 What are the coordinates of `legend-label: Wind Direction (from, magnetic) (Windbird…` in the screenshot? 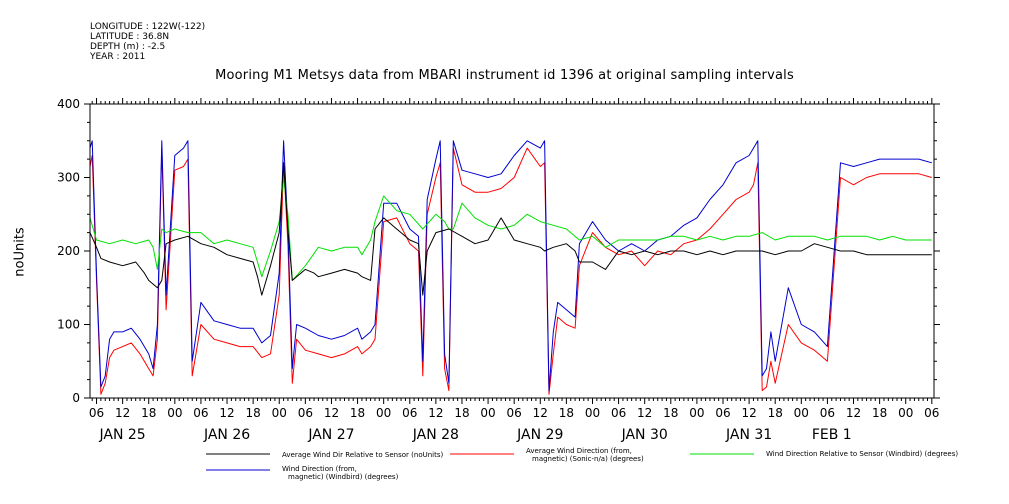 It's located at (340, 473).